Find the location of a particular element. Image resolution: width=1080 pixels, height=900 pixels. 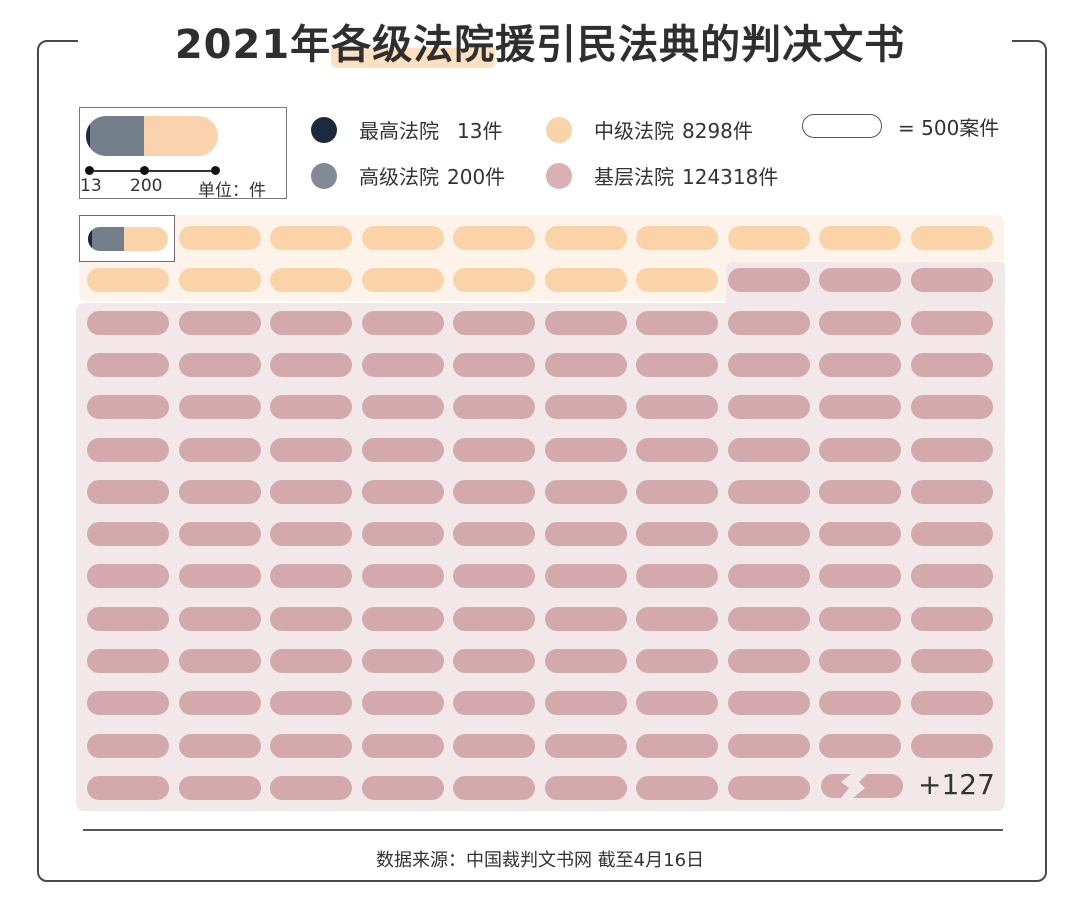

mini-legend-capsule is located at coordinates (152, 136).